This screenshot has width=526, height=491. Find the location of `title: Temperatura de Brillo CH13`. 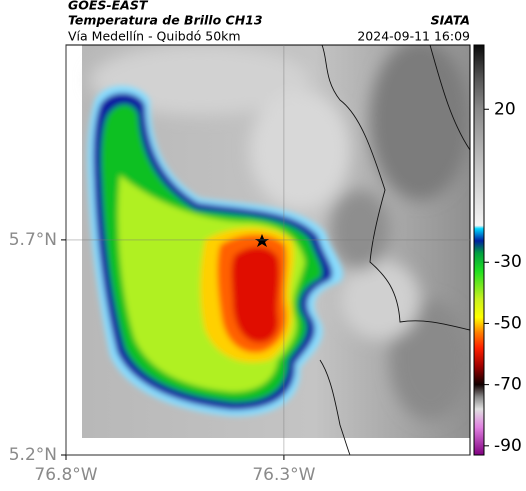

title: Temperatura de Brillo CH13 is located at coordinates (165, 20).